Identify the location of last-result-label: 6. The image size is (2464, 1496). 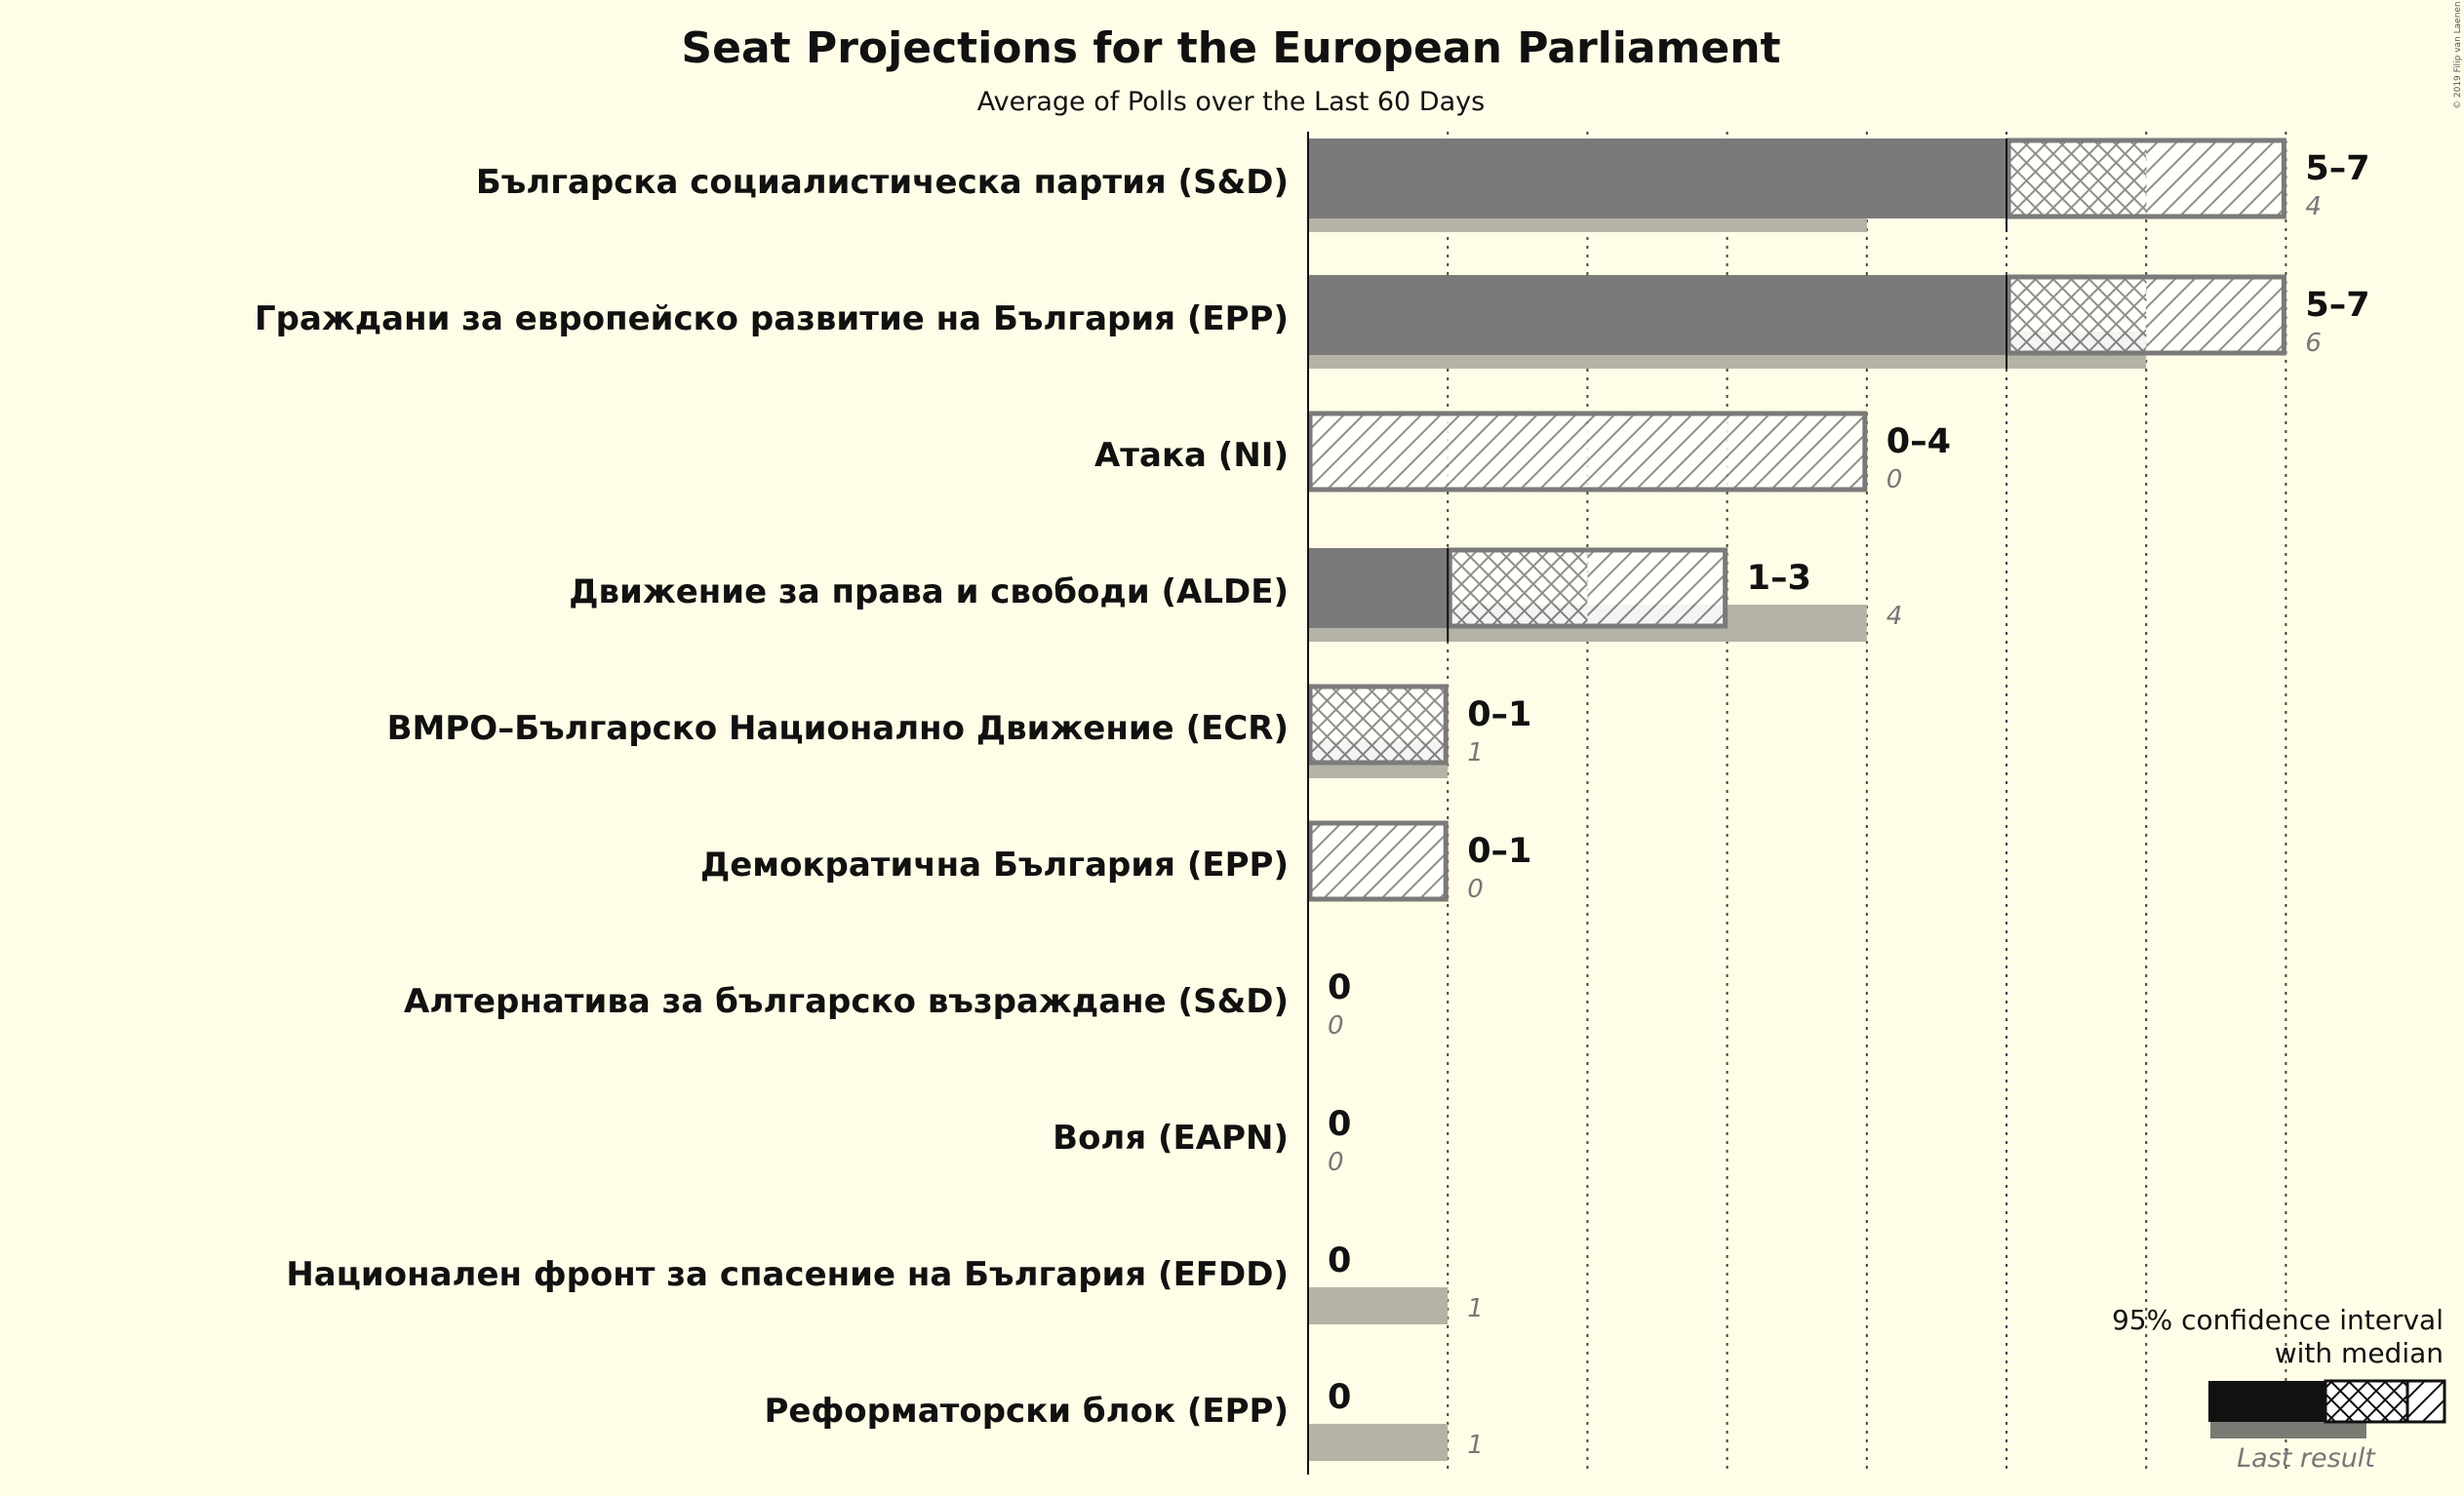
(2313, 343).